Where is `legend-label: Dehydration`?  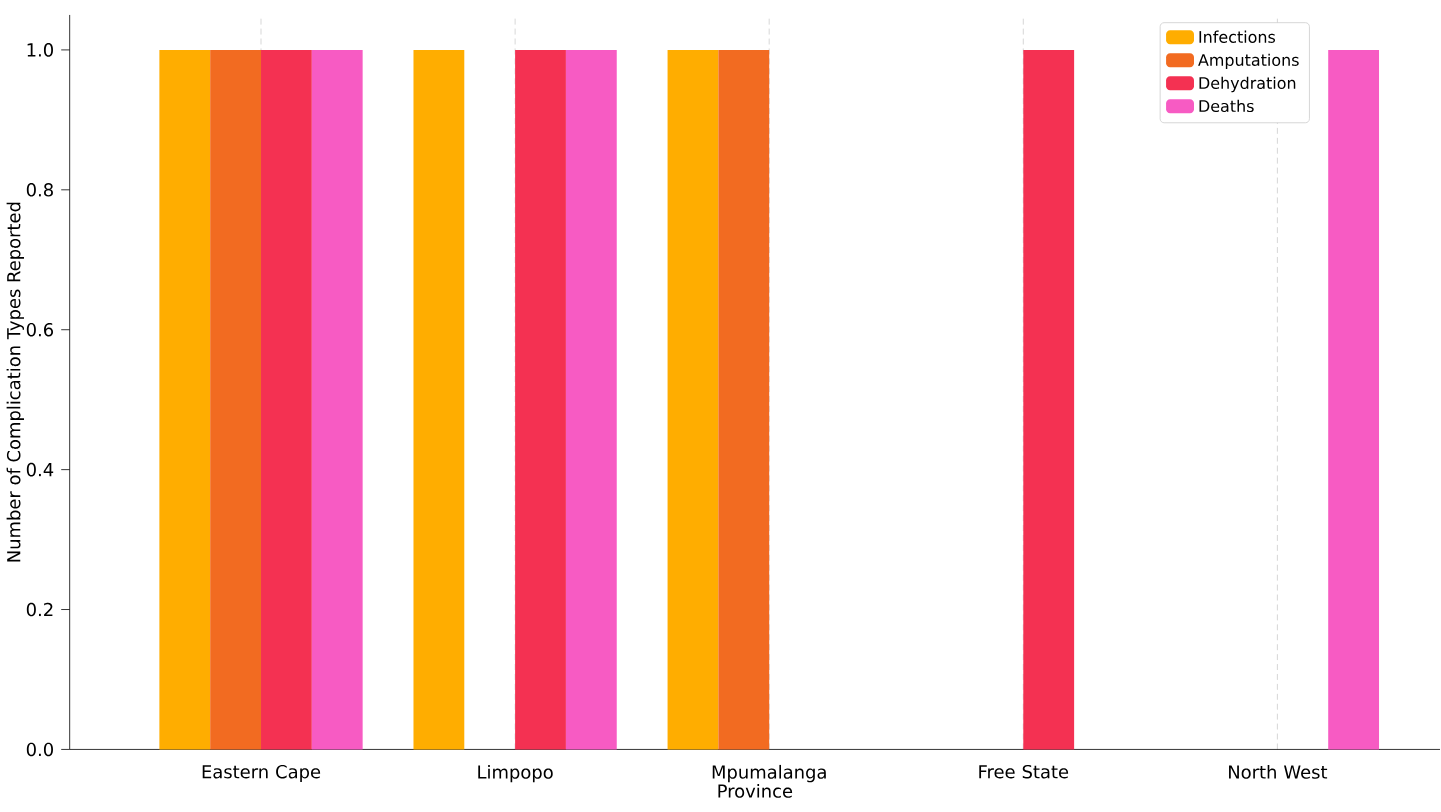 legend-label: Dehydration is located at coordinates (1247, 84).